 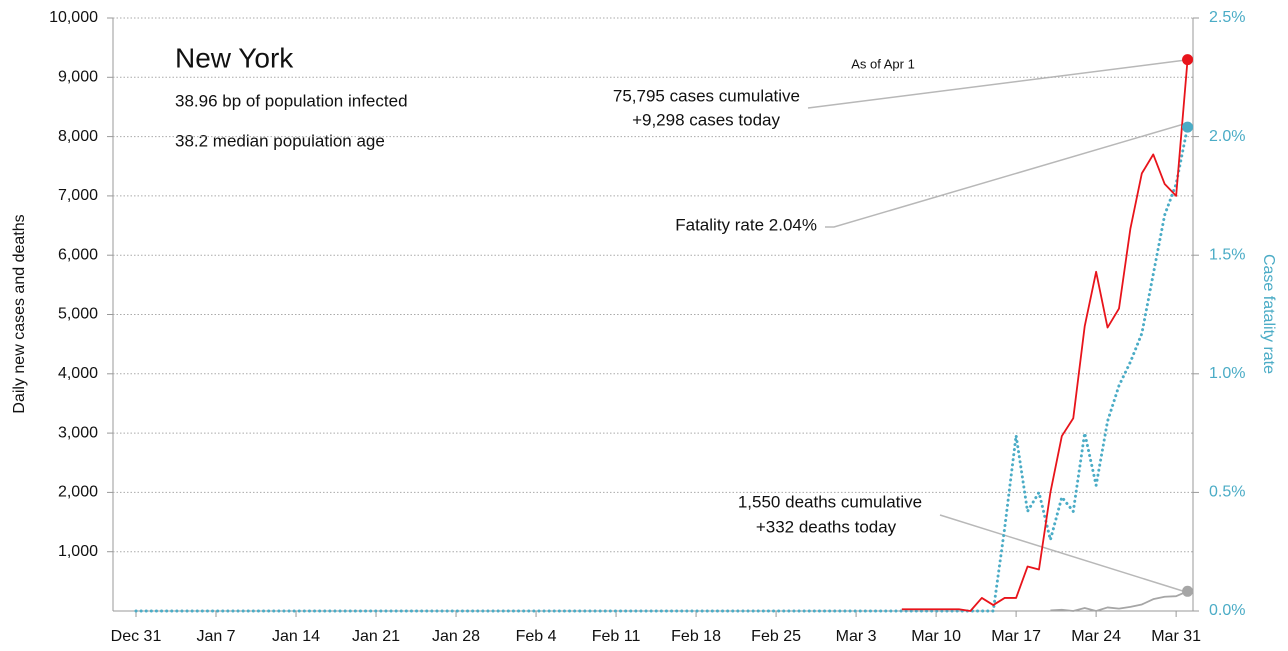 What do you see at coordinates (706, 95) in the screenshot?
I see `annotation: 75,795 cases cumulative` at bounding box center [706, 95].